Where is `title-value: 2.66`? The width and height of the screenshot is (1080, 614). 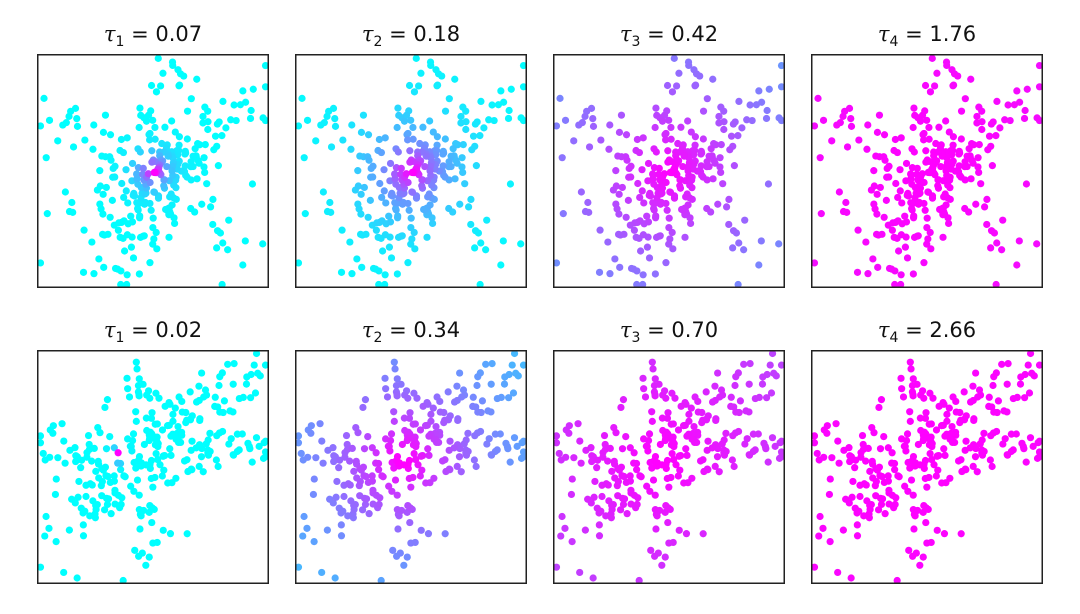
title-value: 2.66 is located at coordinates (953, 330).